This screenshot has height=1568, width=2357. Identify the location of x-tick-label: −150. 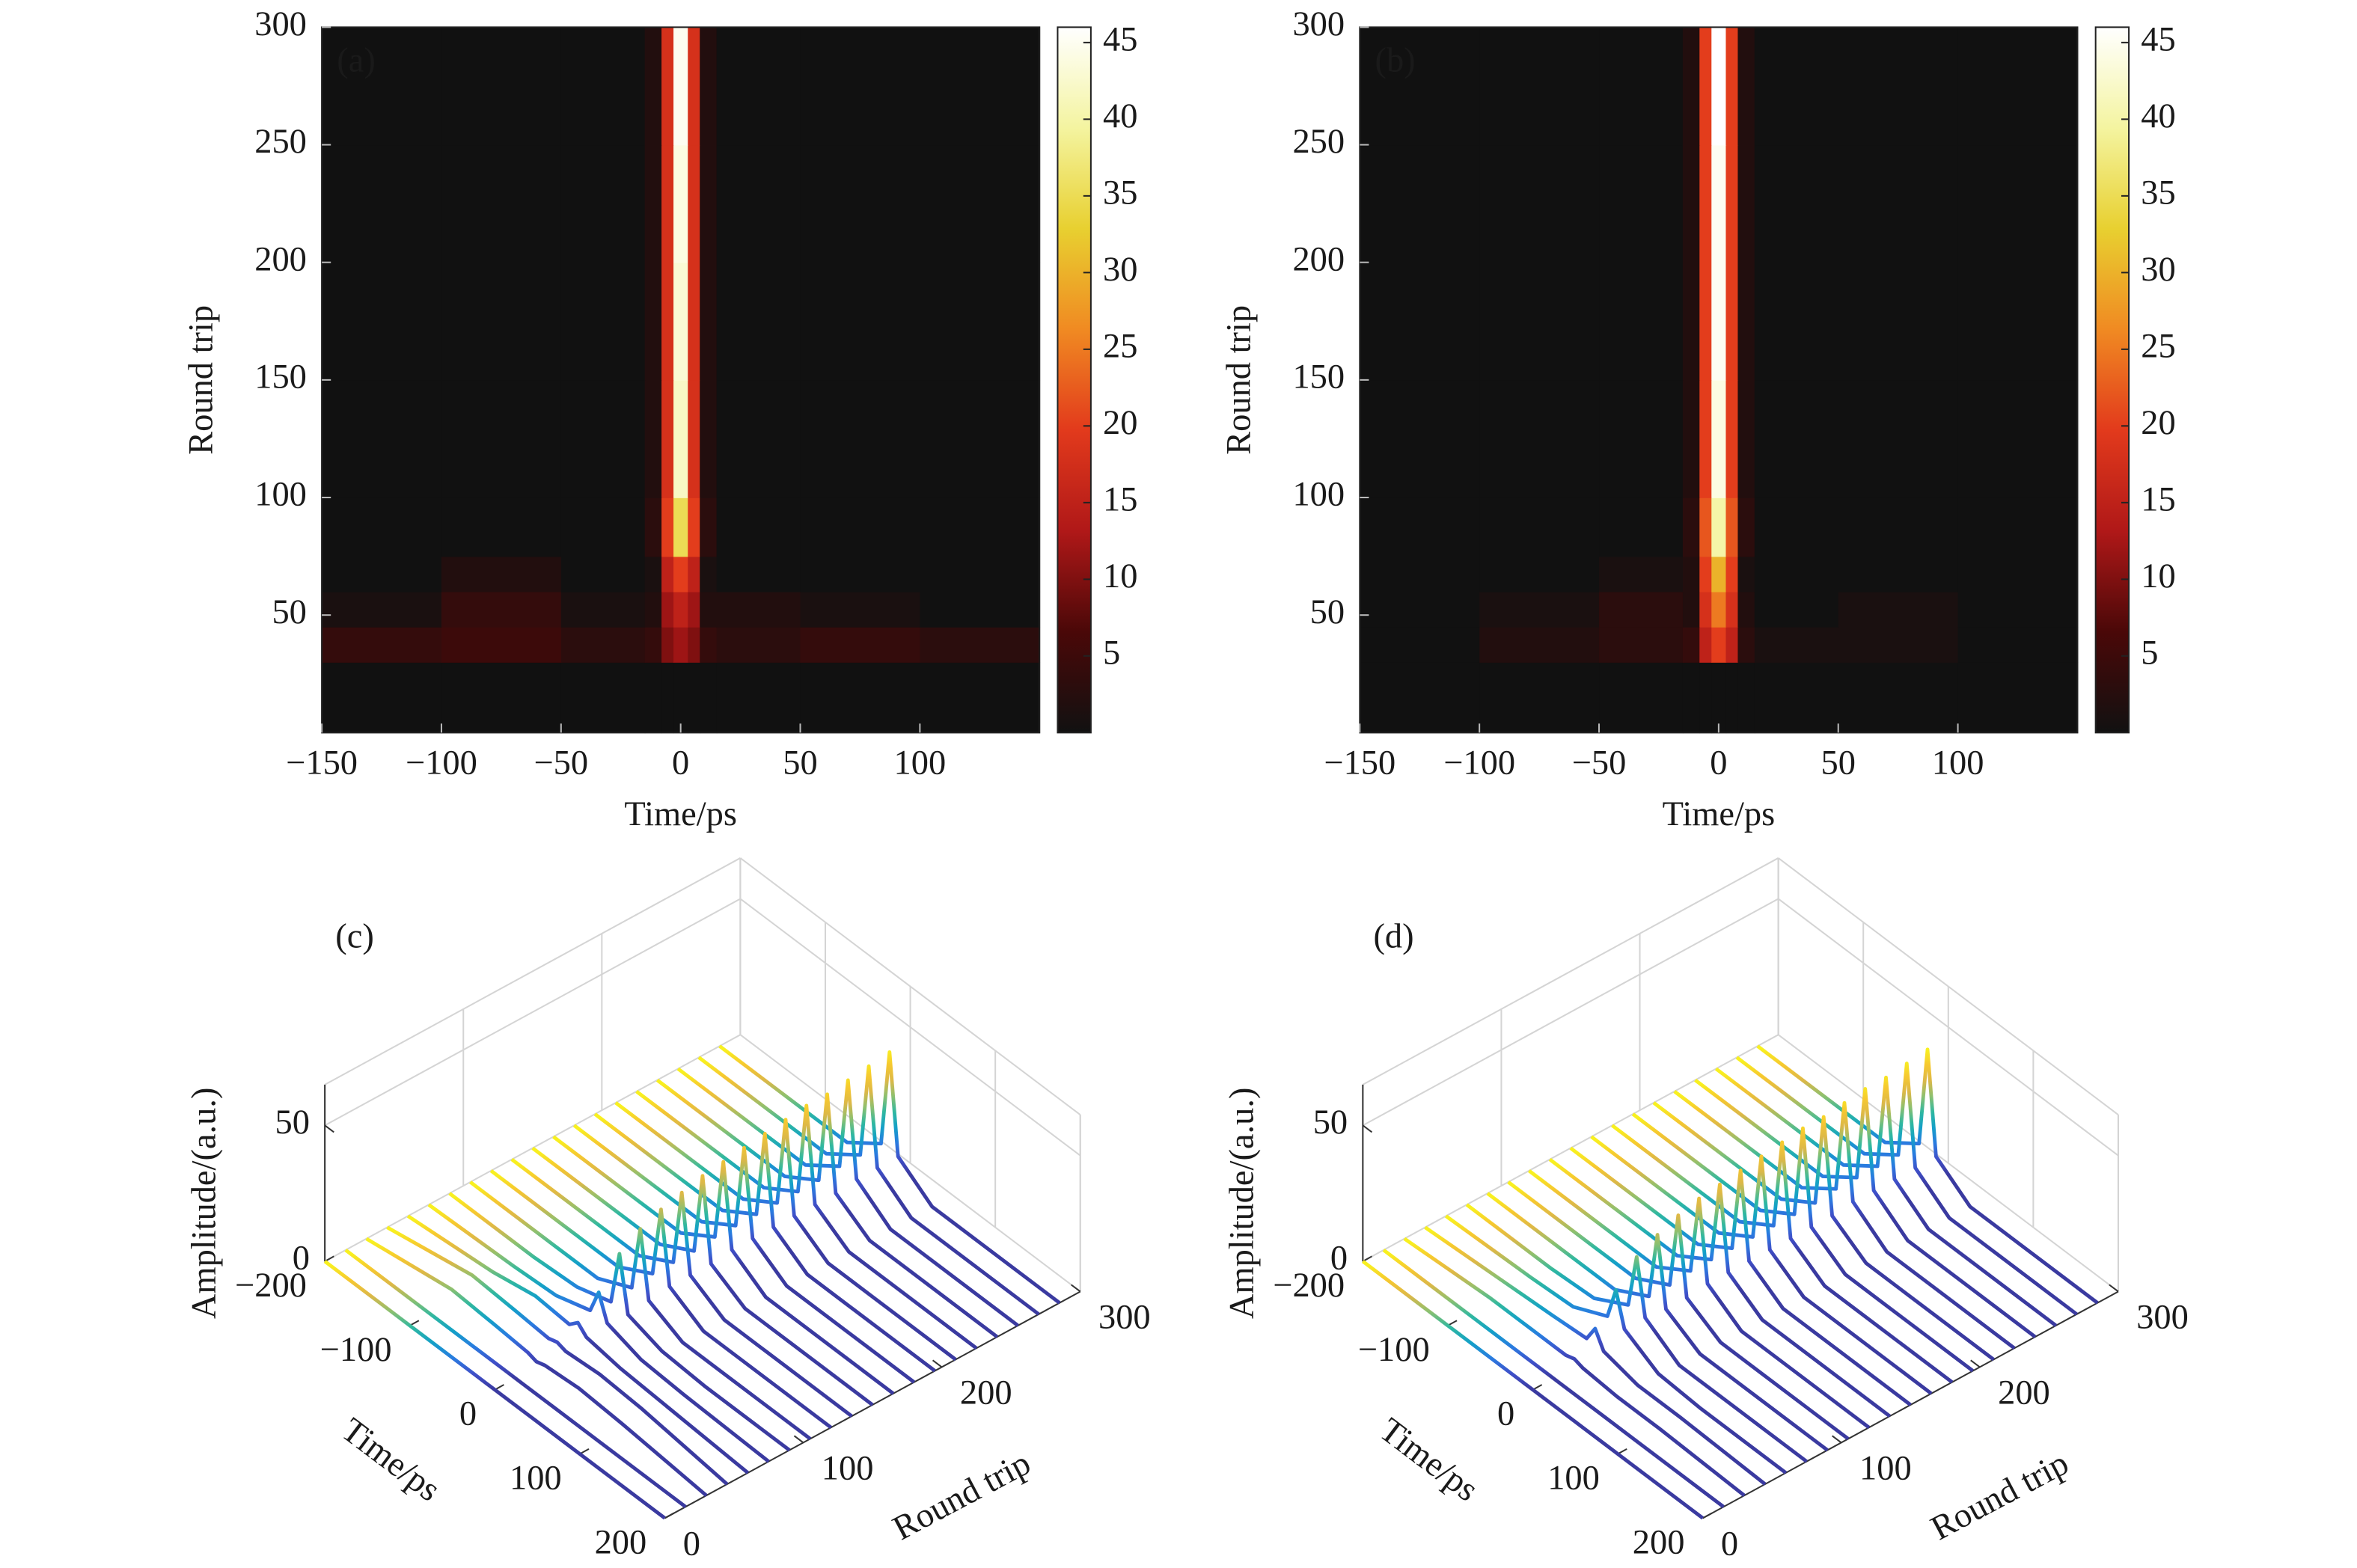
(1359, 763).